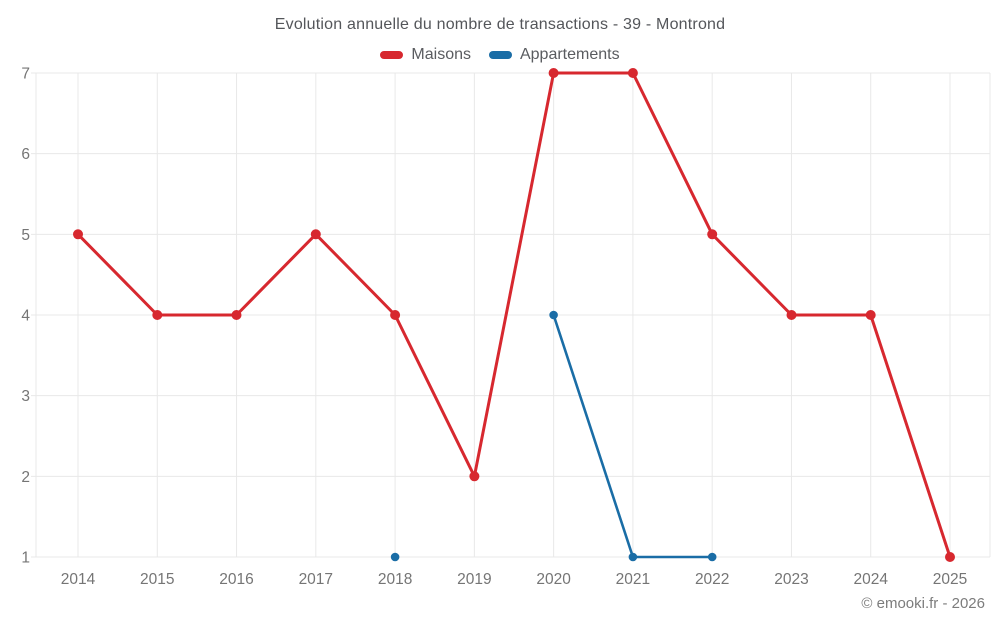 This screenshot has width=1000, height=625. I want to click on legend-item-appartements: Appartements, so click(554, 55).